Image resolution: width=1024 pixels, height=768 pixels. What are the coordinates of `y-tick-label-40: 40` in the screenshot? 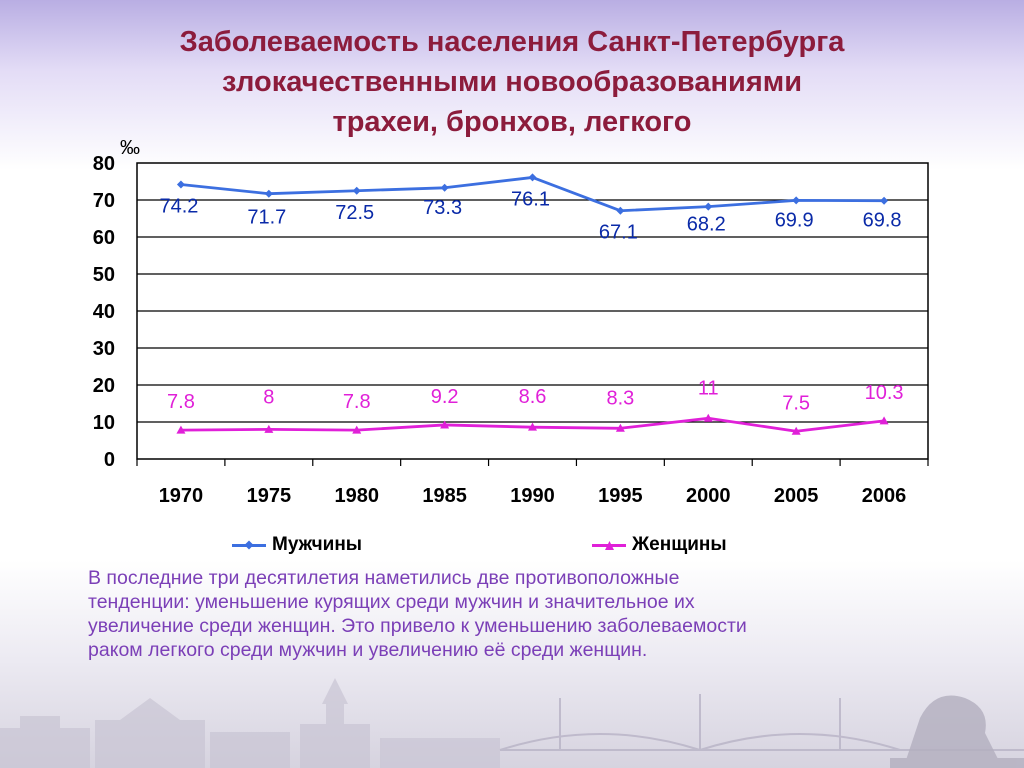 It's located at (104, 312).